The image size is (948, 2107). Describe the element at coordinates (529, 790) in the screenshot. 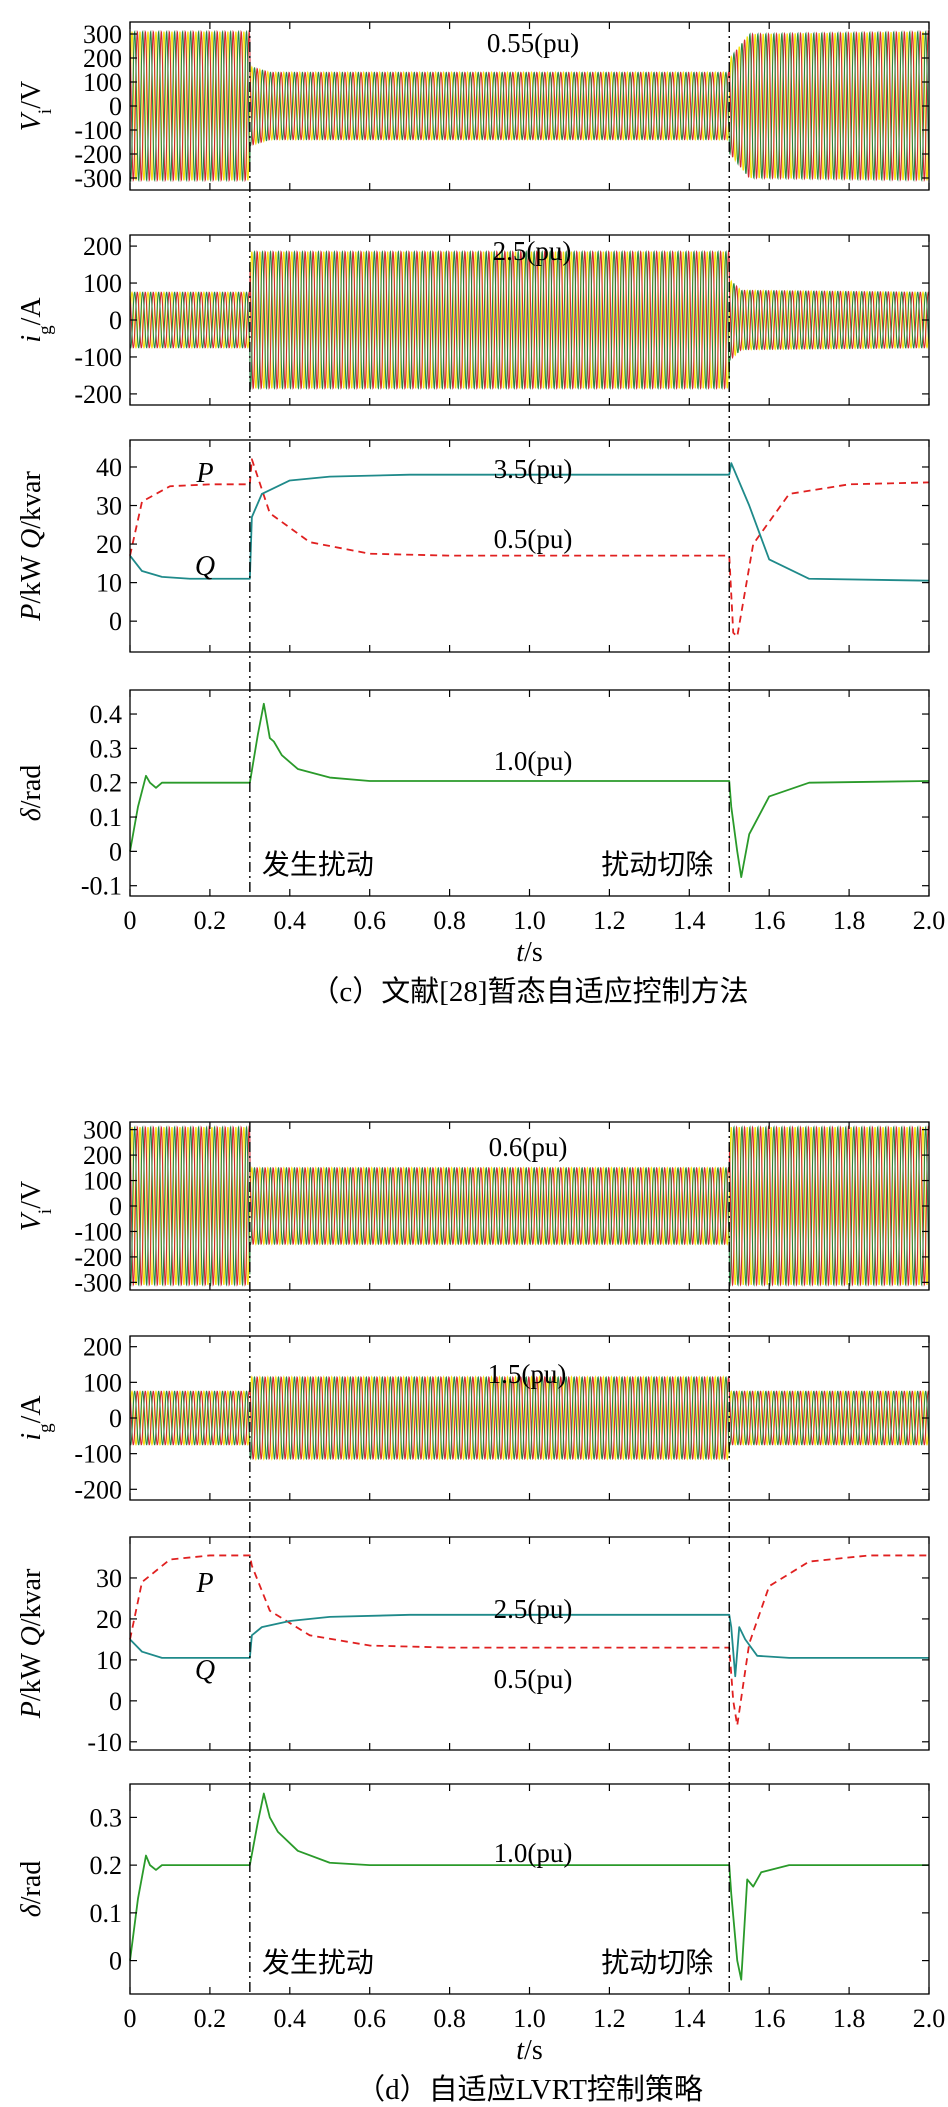

I see `c-delta-delta-line` at that location.